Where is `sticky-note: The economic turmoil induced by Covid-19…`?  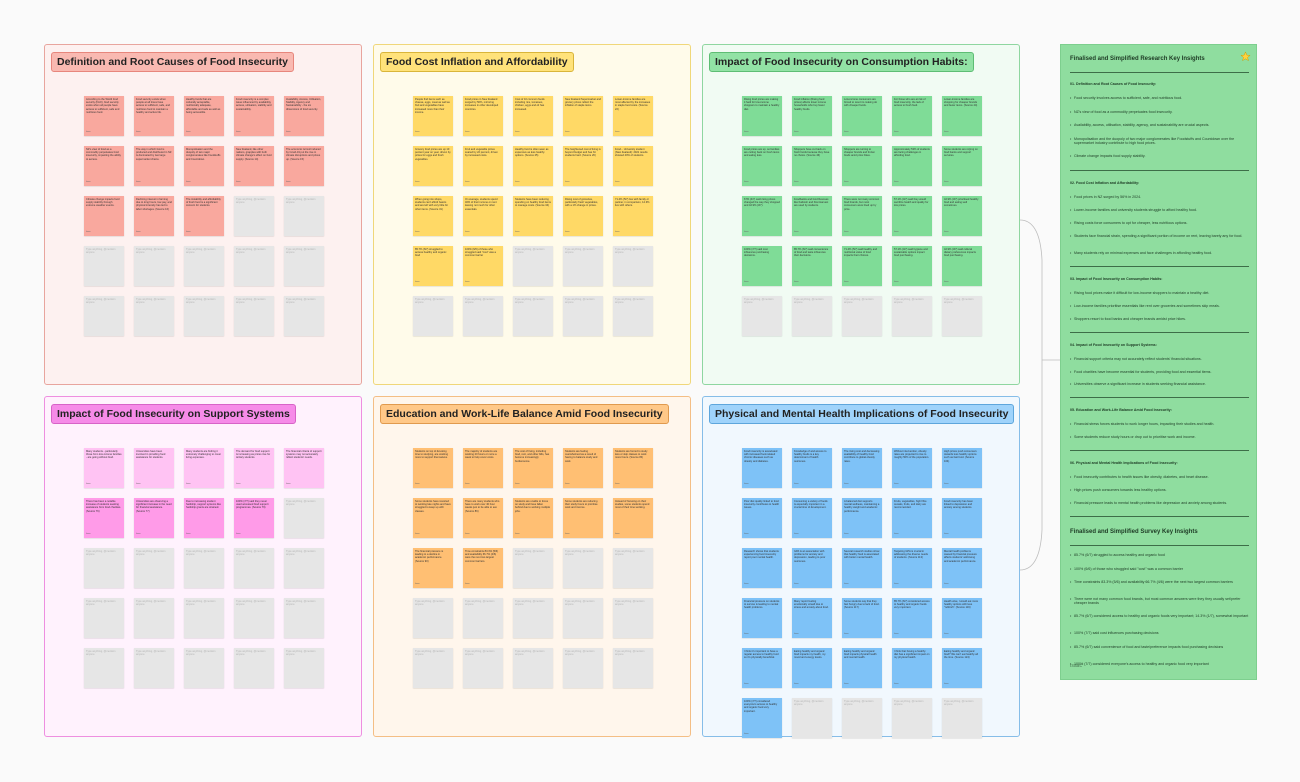
sticky-note: The economic turmoil induced by Covid-19… is located at coordinates (304, 166).